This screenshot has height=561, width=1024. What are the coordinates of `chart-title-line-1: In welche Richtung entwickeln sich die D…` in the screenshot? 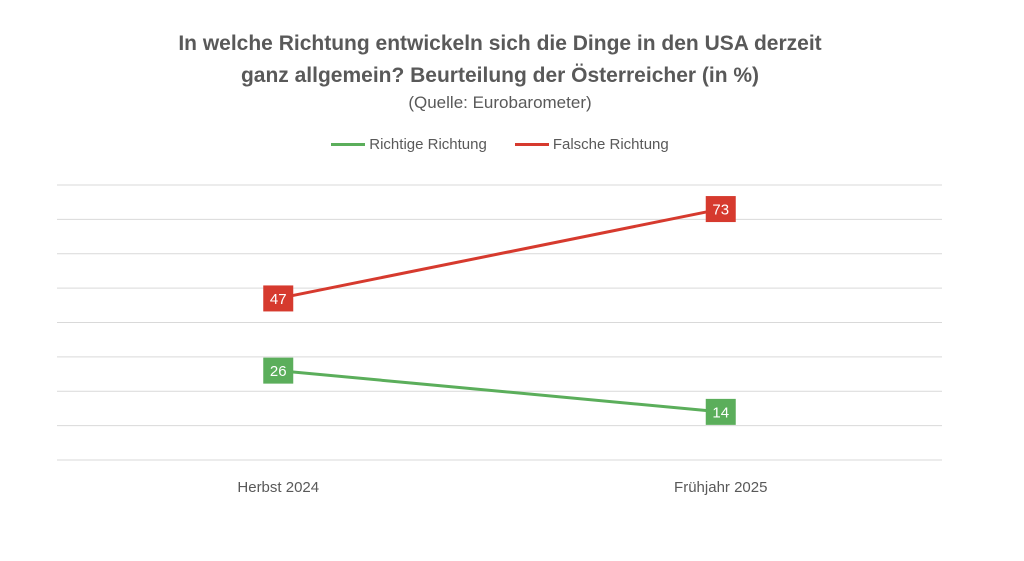 It's located at (500, 43).